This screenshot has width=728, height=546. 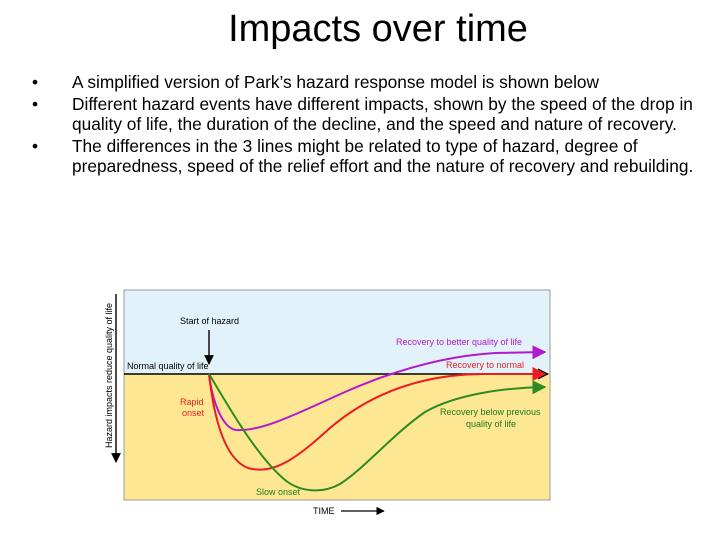 What do you see at coordinates (324, 511) in the screenshot?
I see `x-axis-label: TIME` at bounding box center [324, 511].